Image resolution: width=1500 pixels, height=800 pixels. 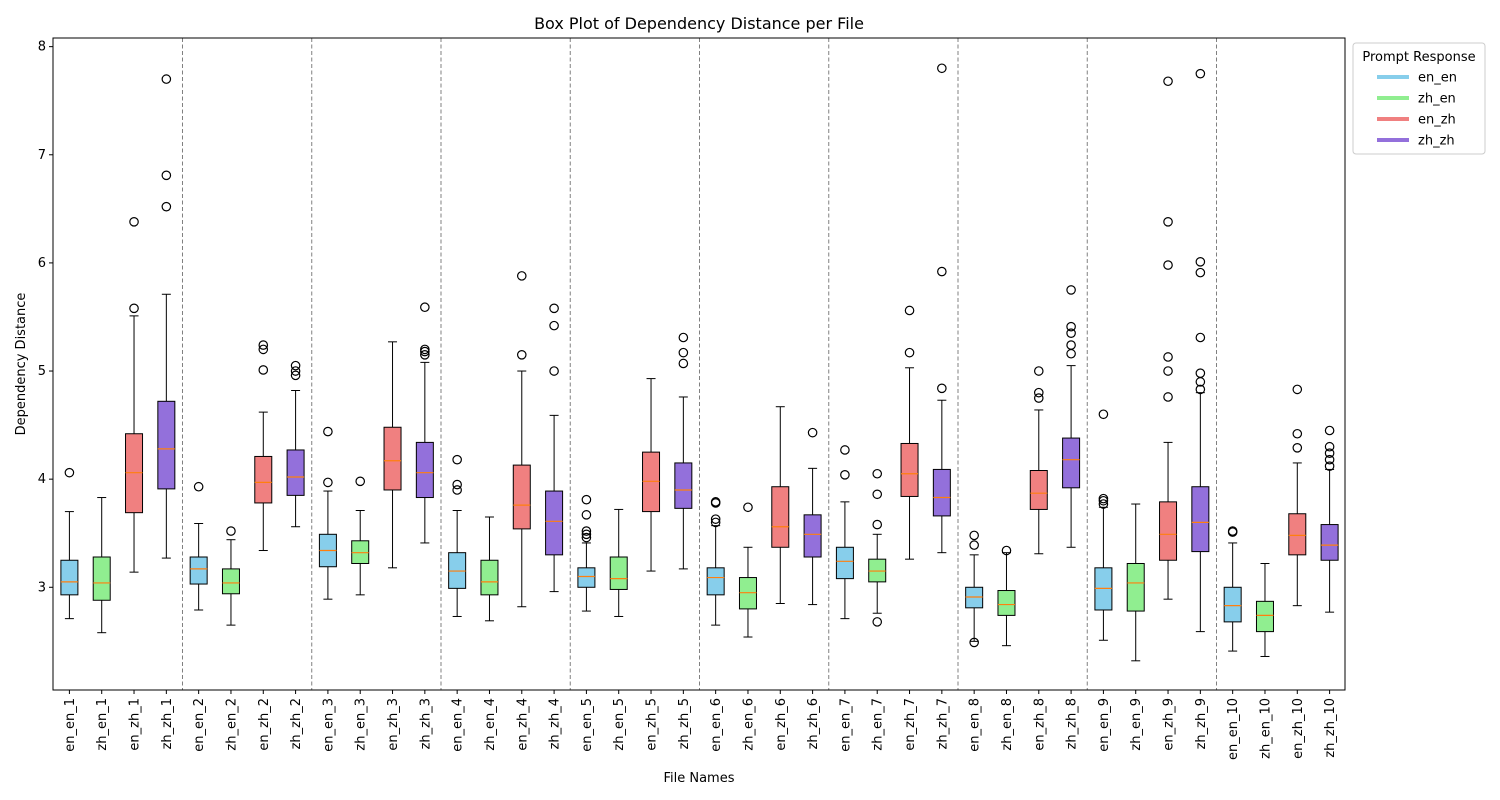 What do you see at coordinates (42, 263) in the screenshot?
I see `y-tick-label: 6` at bounding box center [42, 263].